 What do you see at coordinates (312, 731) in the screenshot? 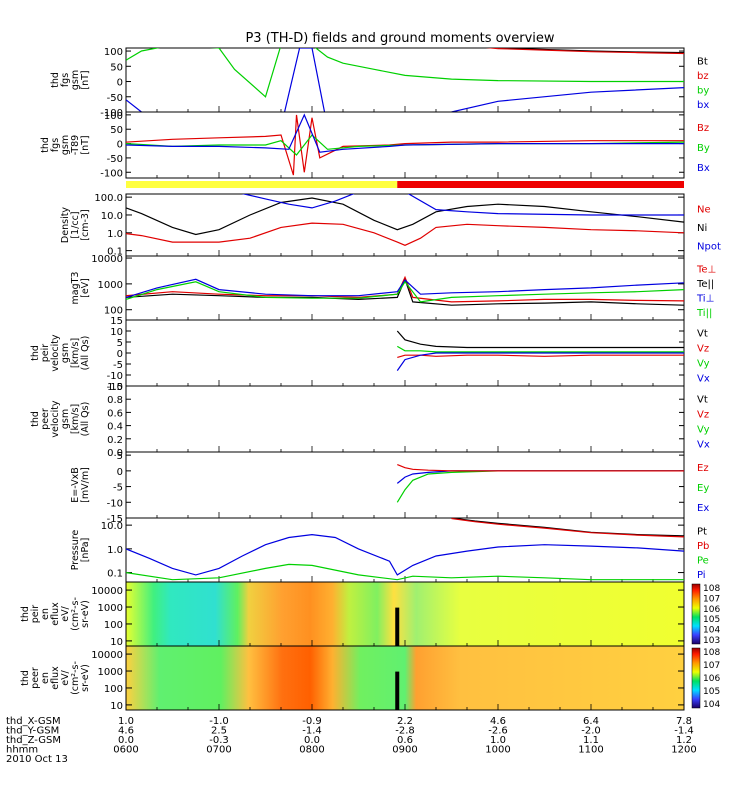
I see `ephemeris-value: -1.4` at bounding box center [312, 731].